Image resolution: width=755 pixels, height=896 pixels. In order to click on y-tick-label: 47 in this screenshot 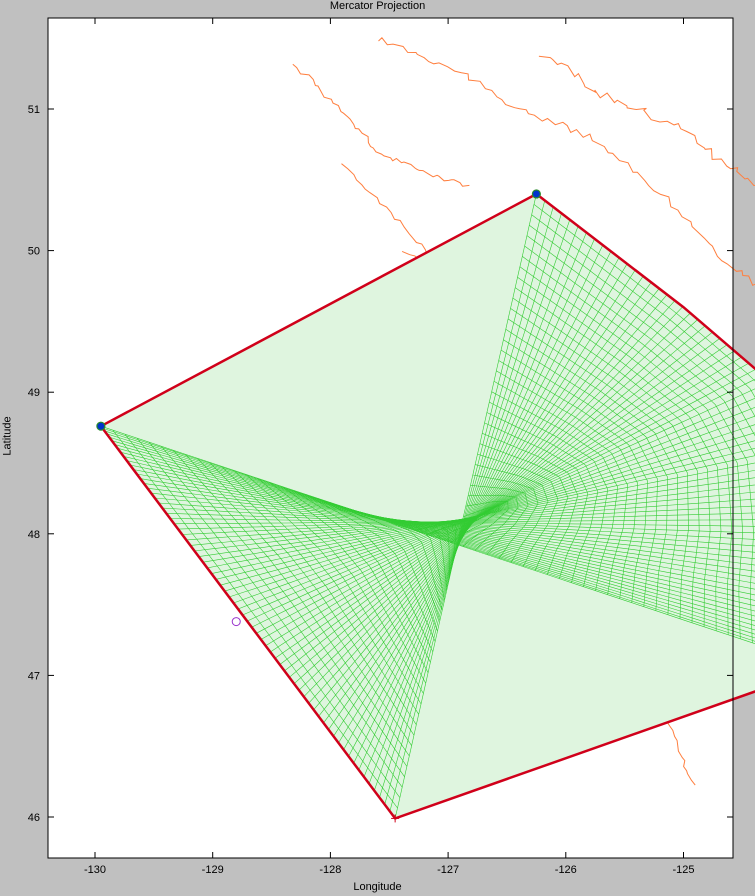, I will do `click(34, 676)`.